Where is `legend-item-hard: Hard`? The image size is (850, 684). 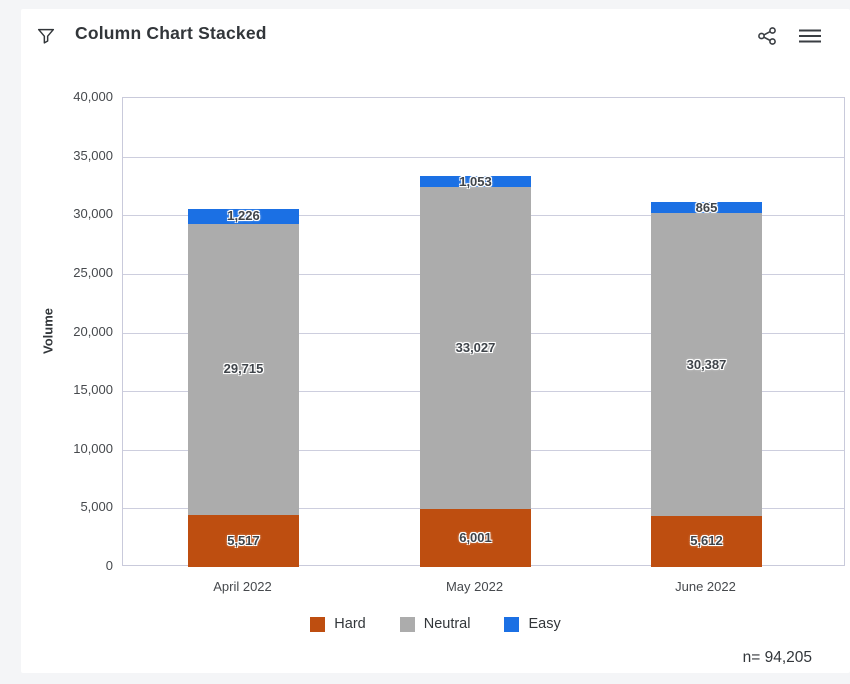 legend-item-hard: Hard is located at coordinates (338, 624).